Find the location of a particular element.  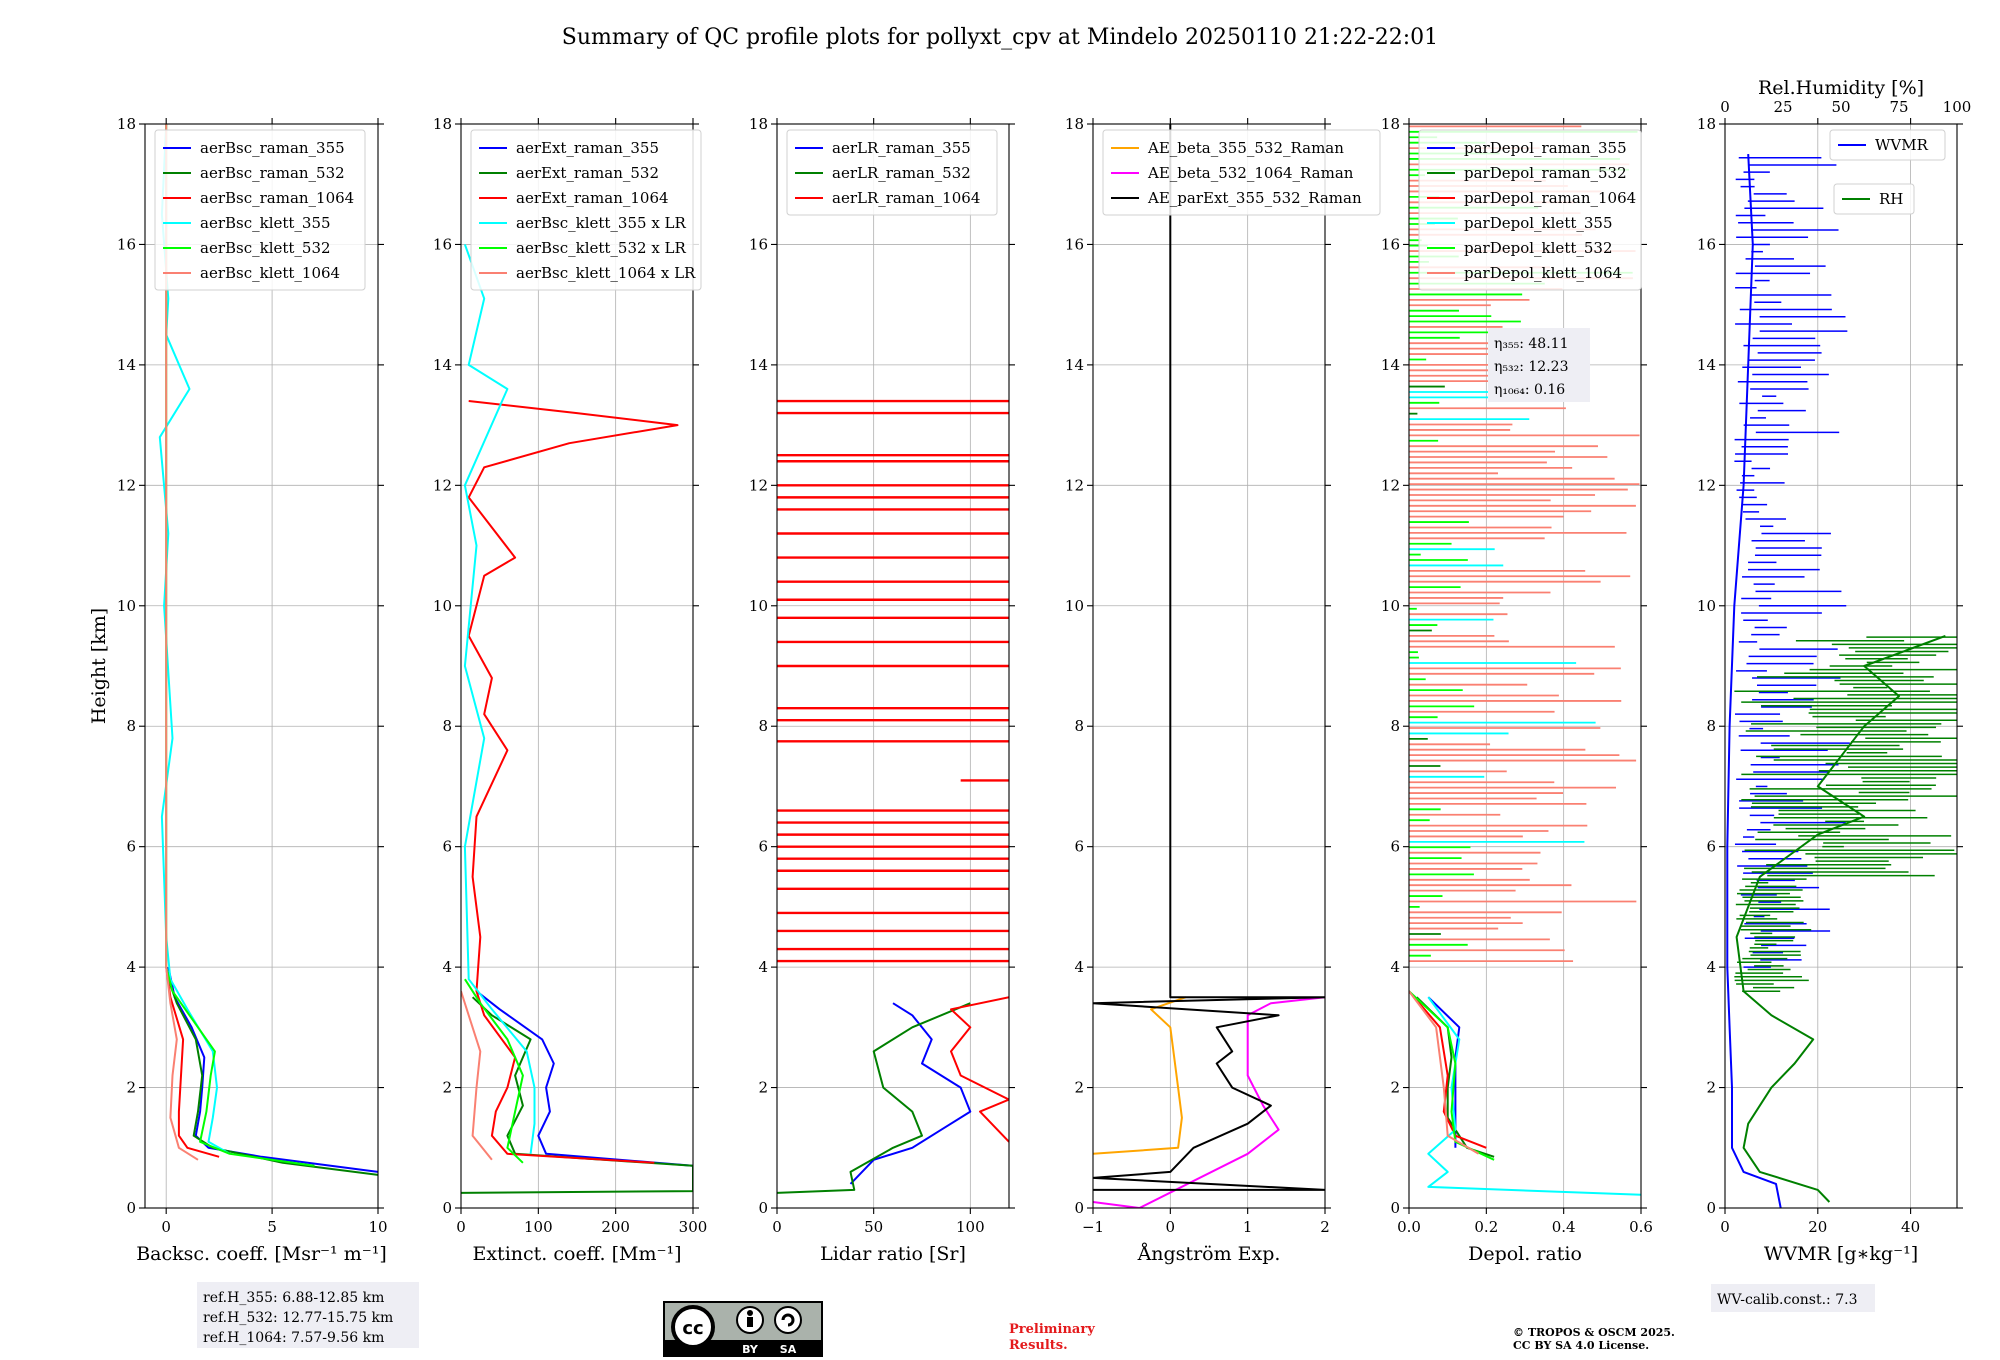

legend-rh: RH is located at coordinates (1891, 199).